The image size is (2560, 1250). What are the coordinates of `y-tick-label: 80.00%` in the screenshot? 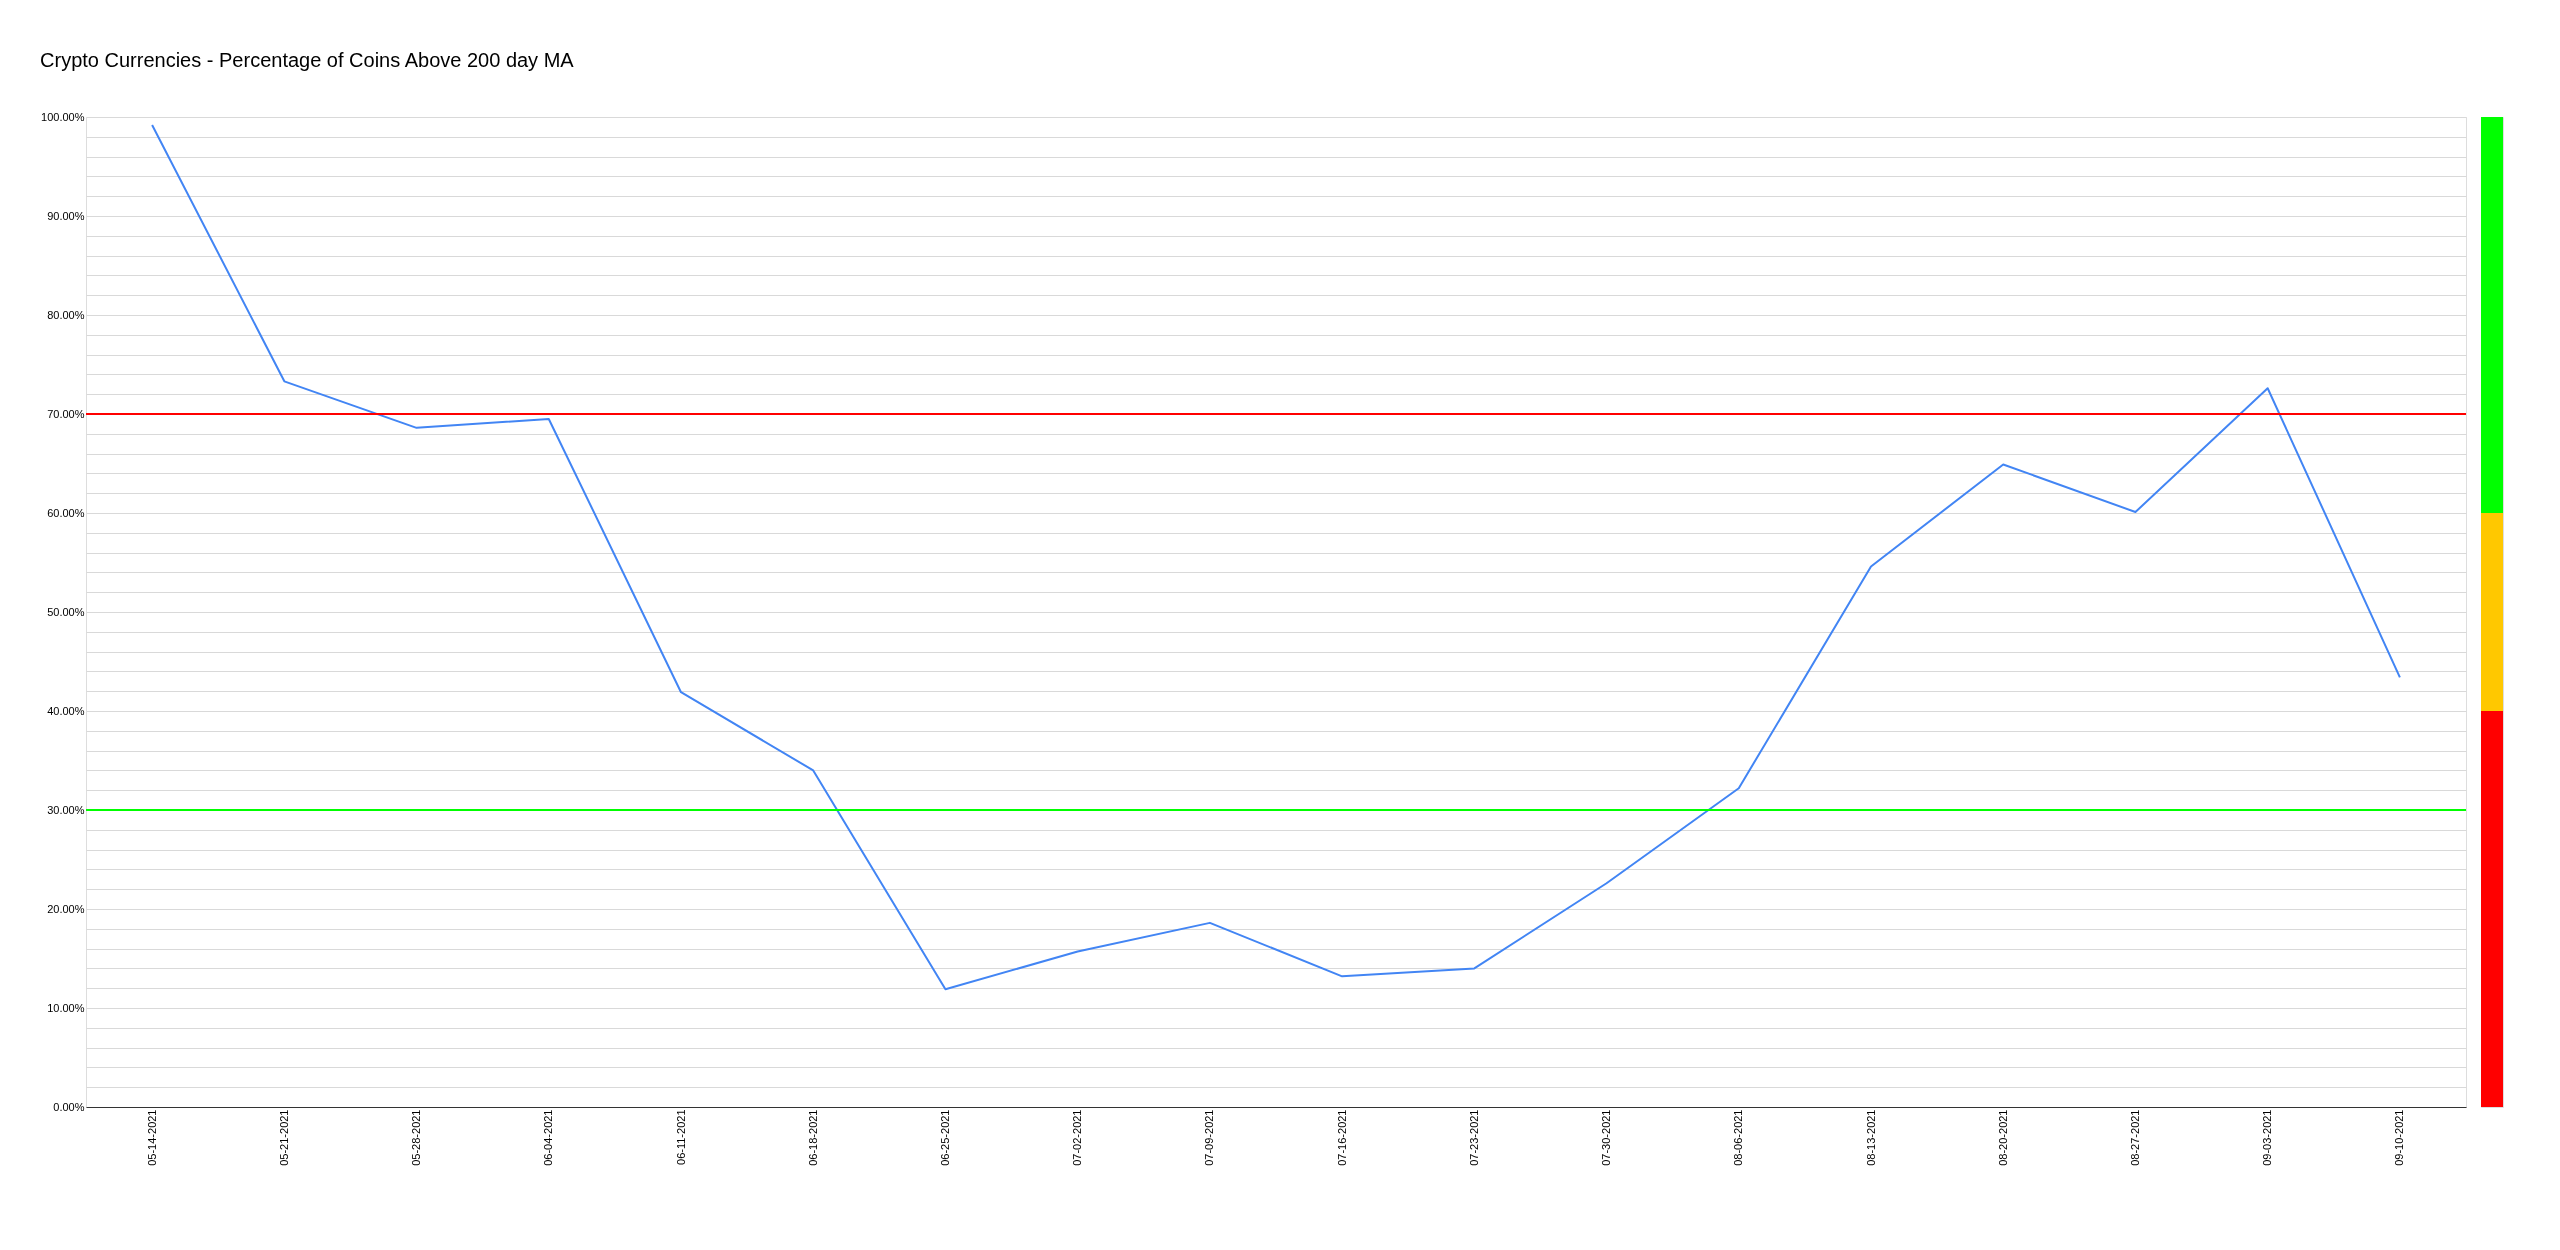 It's located at (66, 314).